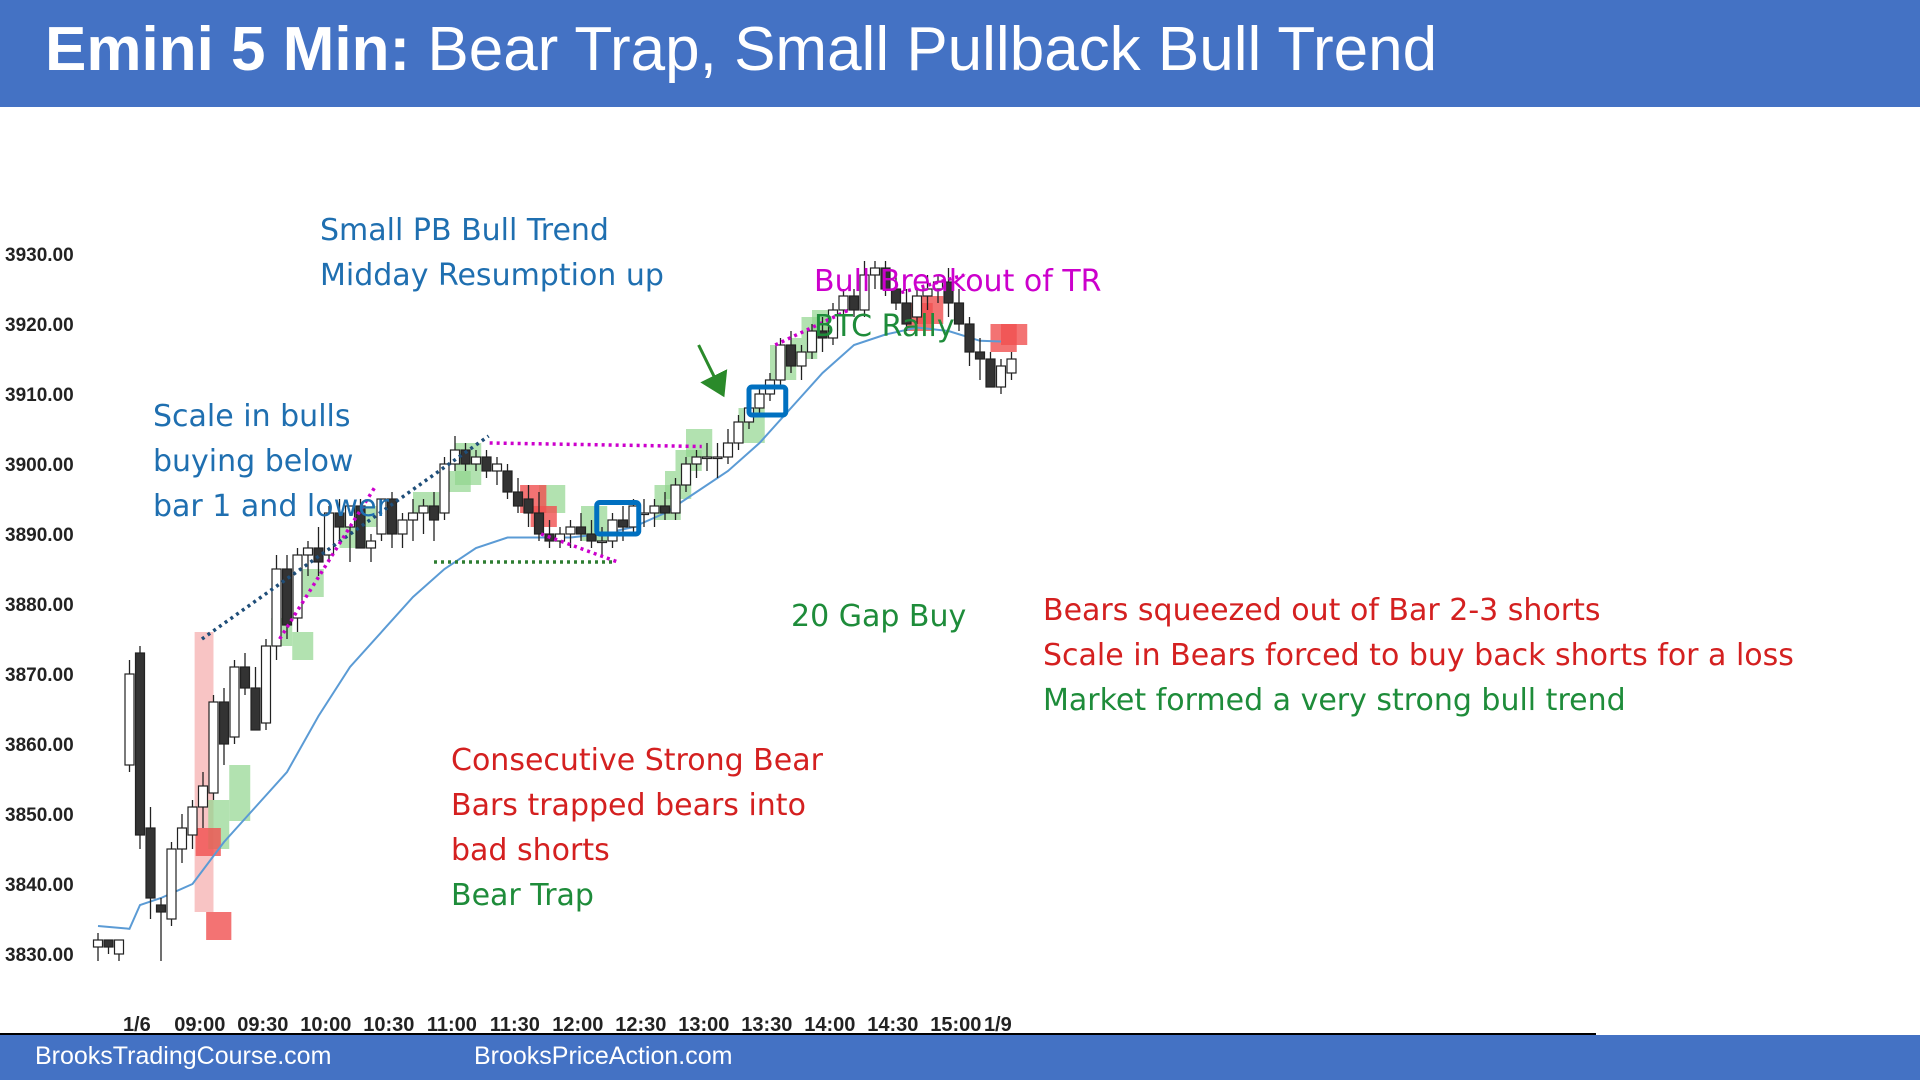 The width and height of the screenshot is (1920, 1080). Describe the element at coordinates (515, 1024) in the screenshot. I see `x-tick-label: 11:30` at that location.